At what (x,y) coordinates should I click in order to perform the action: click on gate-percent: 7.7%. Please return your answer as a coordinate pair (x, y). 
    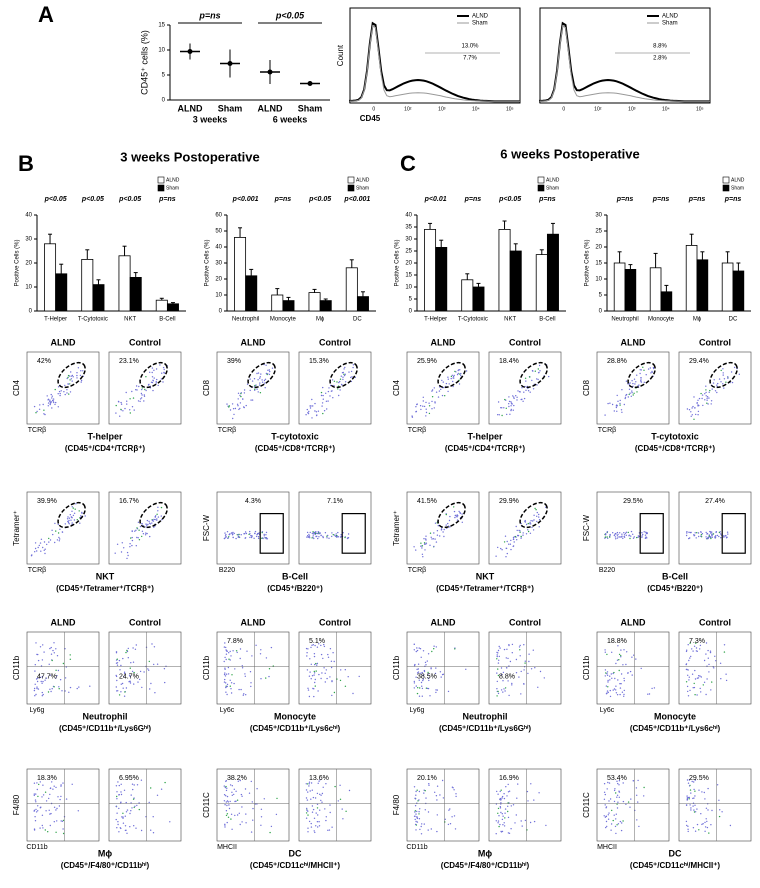
    Looking at the image, I should click on (470, 59).